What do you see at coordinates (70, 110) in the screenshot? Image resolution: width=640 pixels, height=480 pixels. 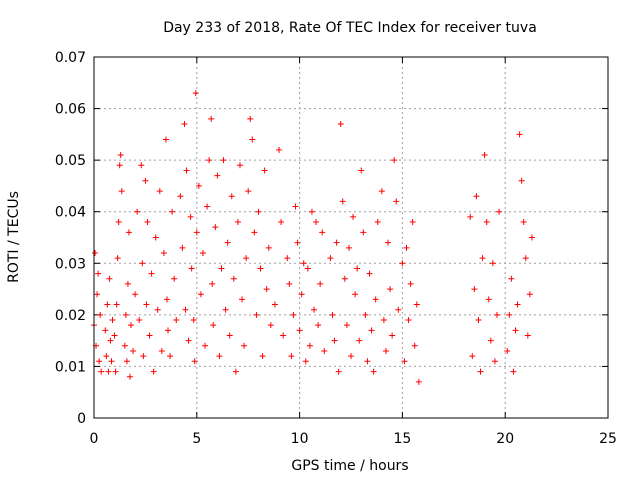 I see `y-tick-label: 0.06` at bounding box center [70, 110].